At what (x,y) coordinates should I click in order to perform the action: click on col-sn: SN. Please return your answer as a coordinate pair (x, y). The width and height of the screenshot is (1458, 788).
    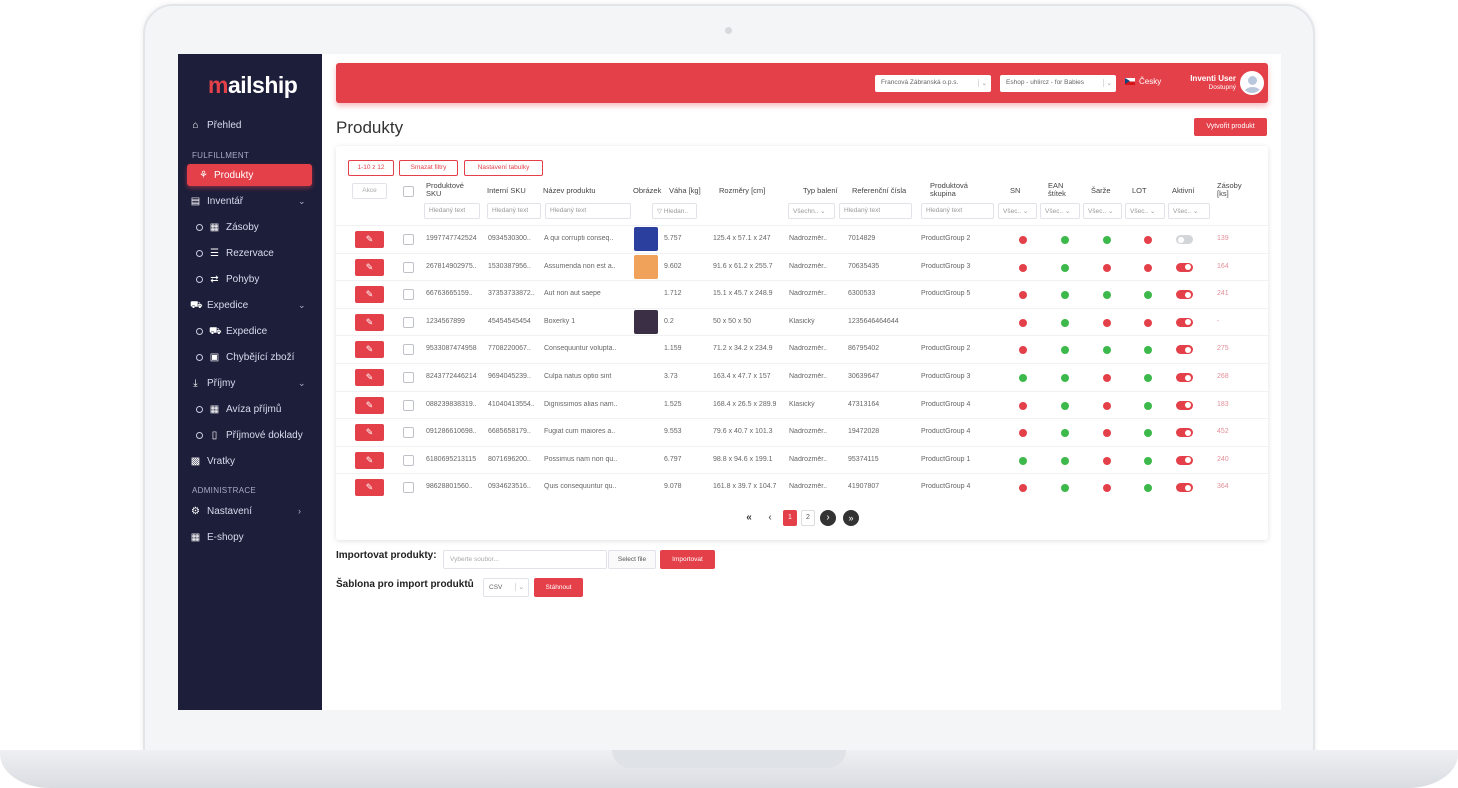
    Looking at the image, I should click on (1015, 190).